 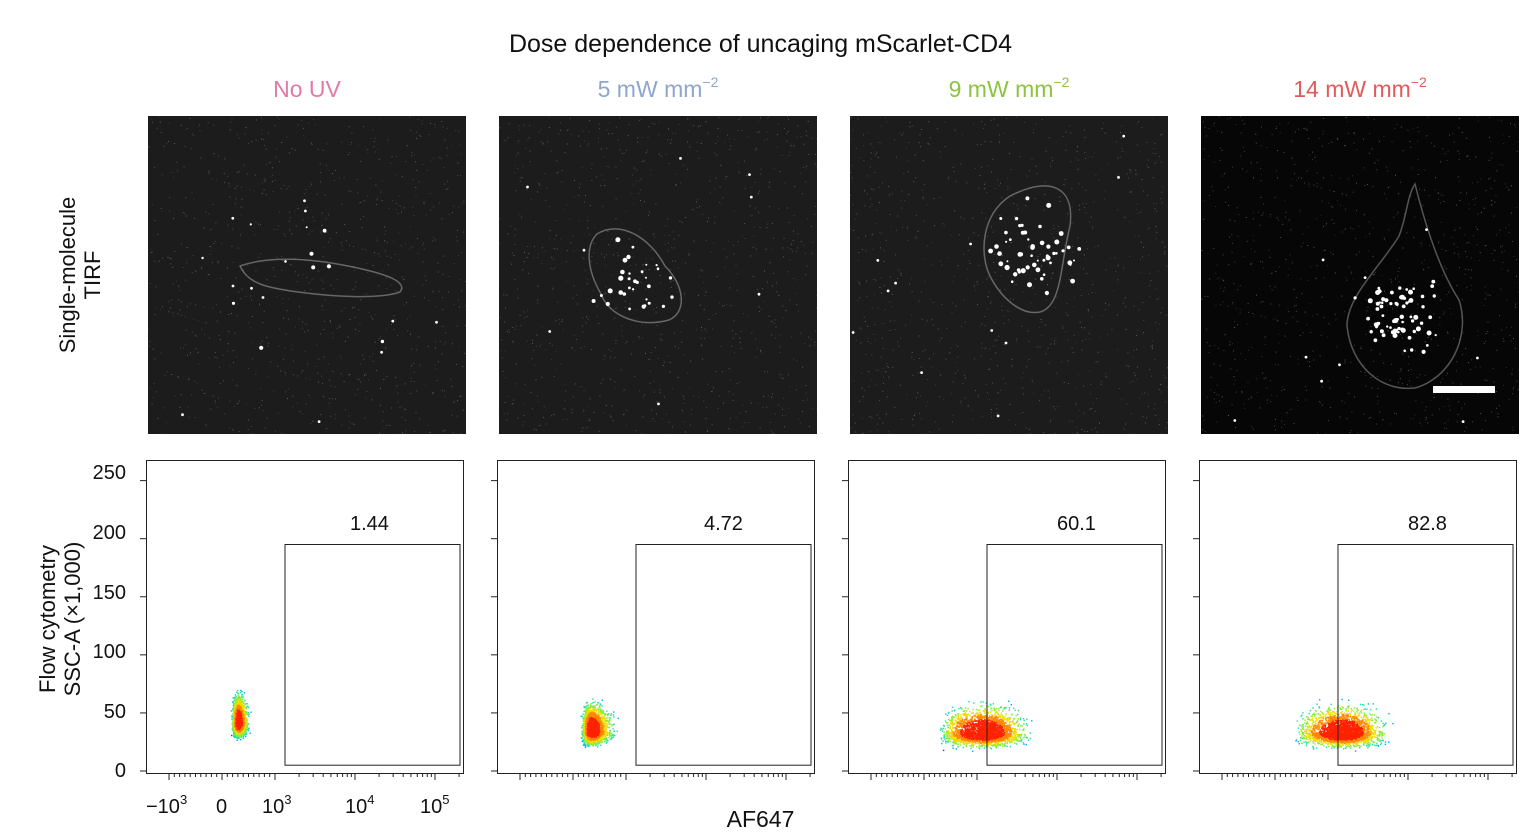 What do you see at coordinates (109, 533) in the screenshot?
I see `y-tick-label: 200` at bounding box center [109, 533].